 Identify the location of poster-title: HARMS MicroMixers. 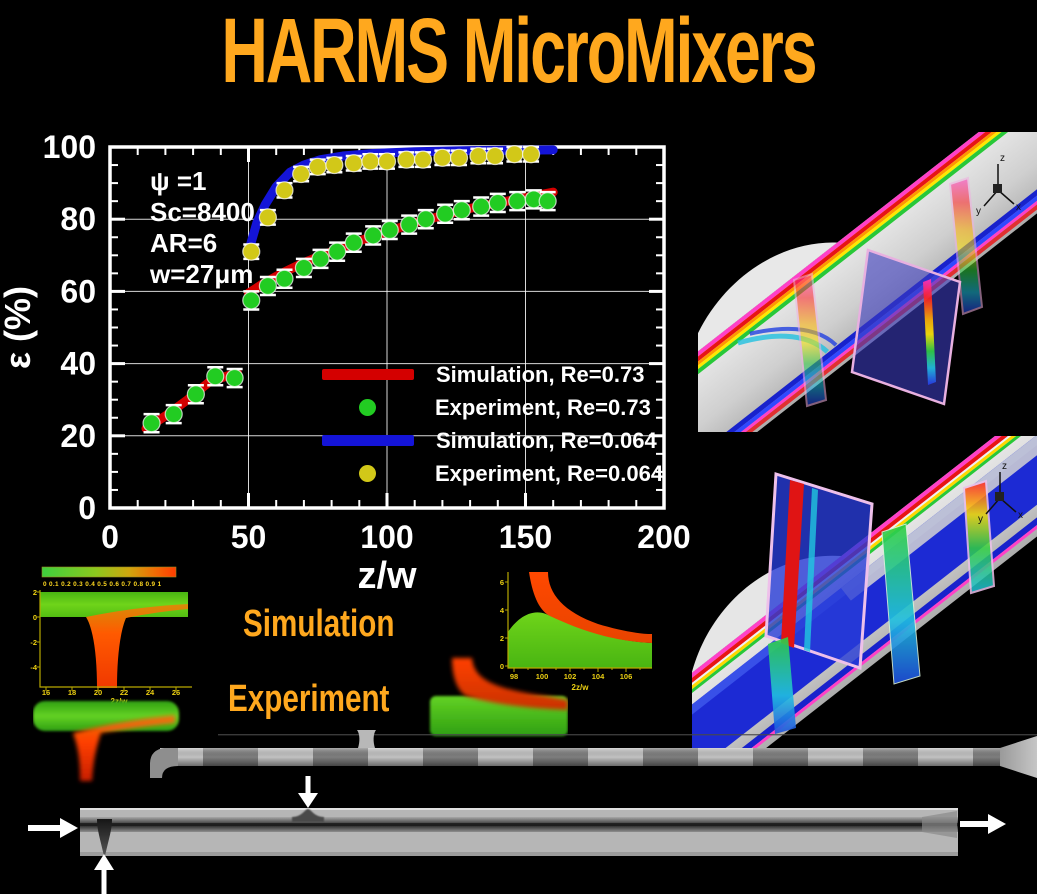
(518, 51).